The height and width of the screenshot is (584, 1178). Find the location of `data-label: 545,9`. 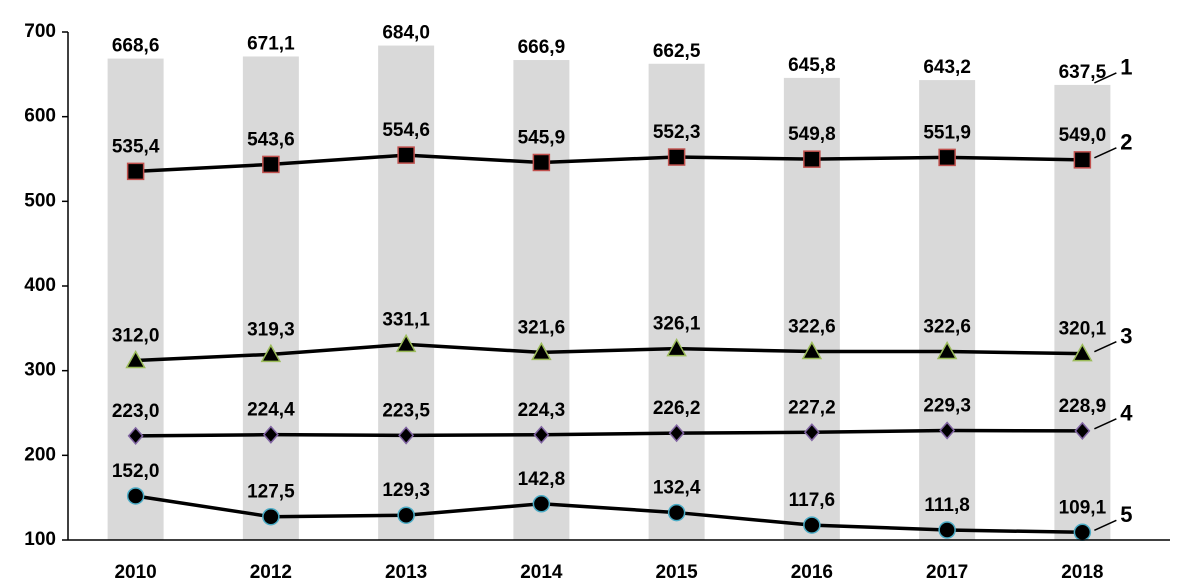

data-label: 545,9 is located at coordinates (542, 137).